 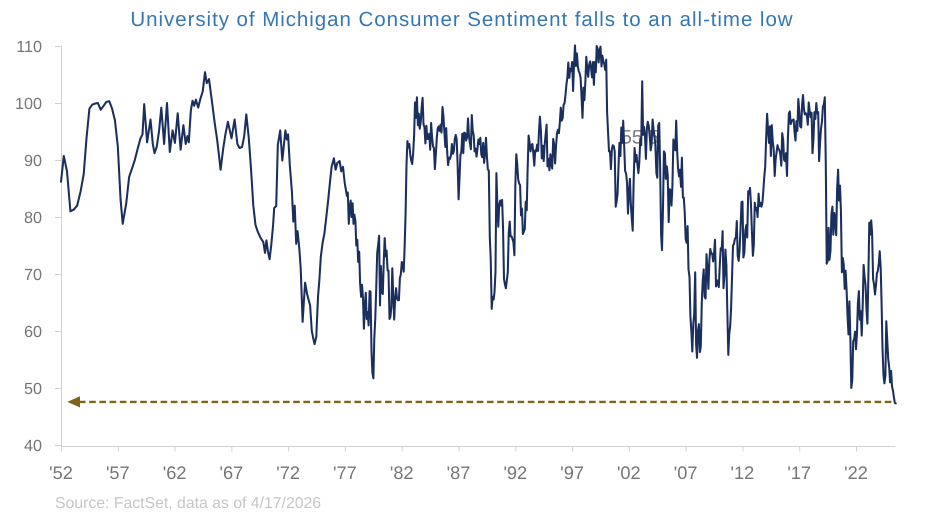 What do you see at coordinates (33, 332) in the screenshot?
I see `svg-text: 60` at bounding box center [33, 332].